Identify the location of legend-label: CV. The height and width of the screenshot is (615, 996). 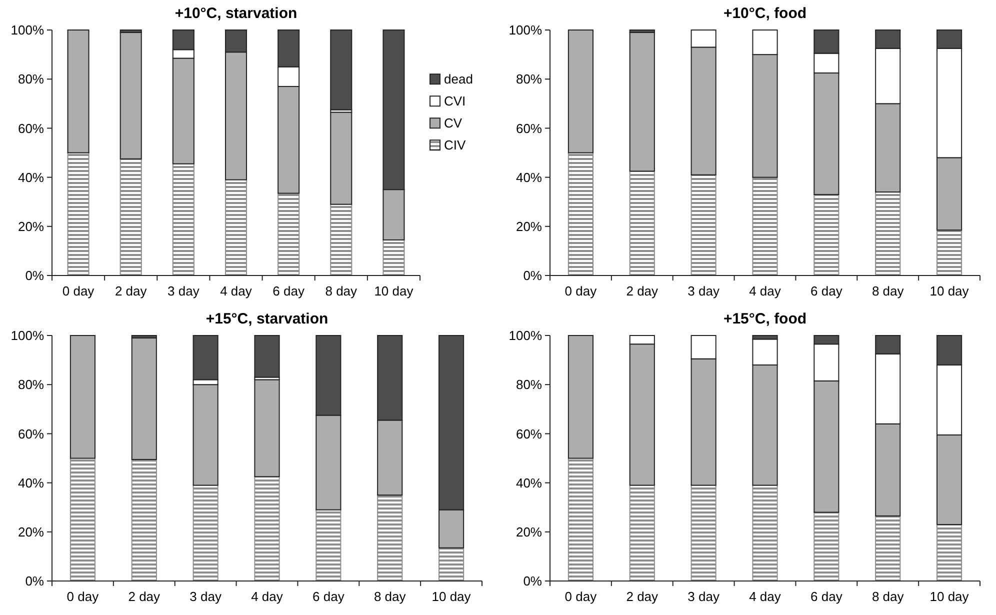
(453, 123).